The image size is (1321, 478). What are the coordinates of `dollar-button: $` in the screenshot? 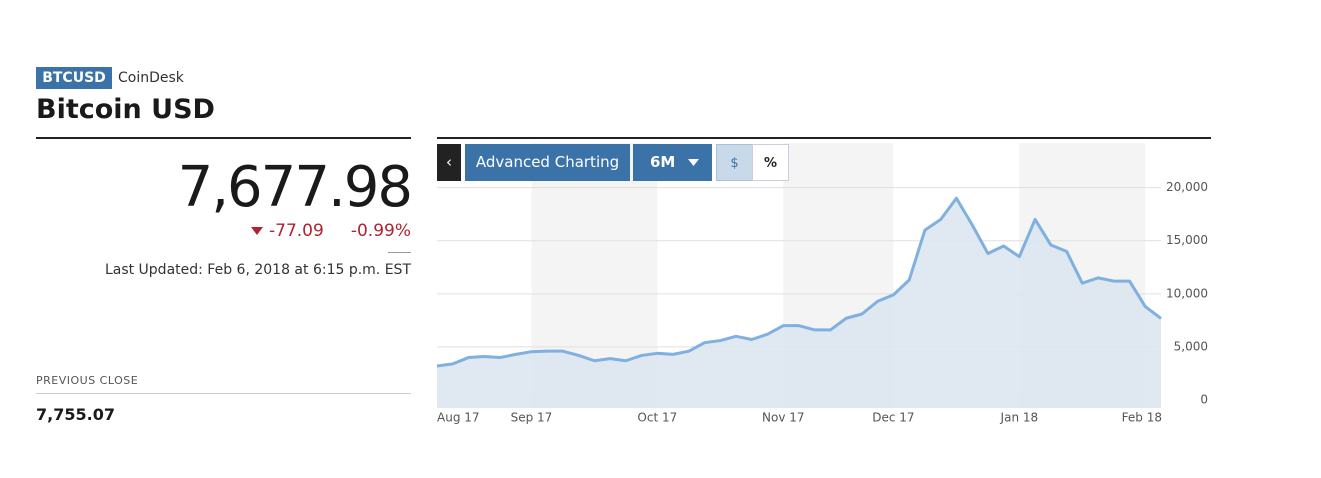 It's located at (734, 162).